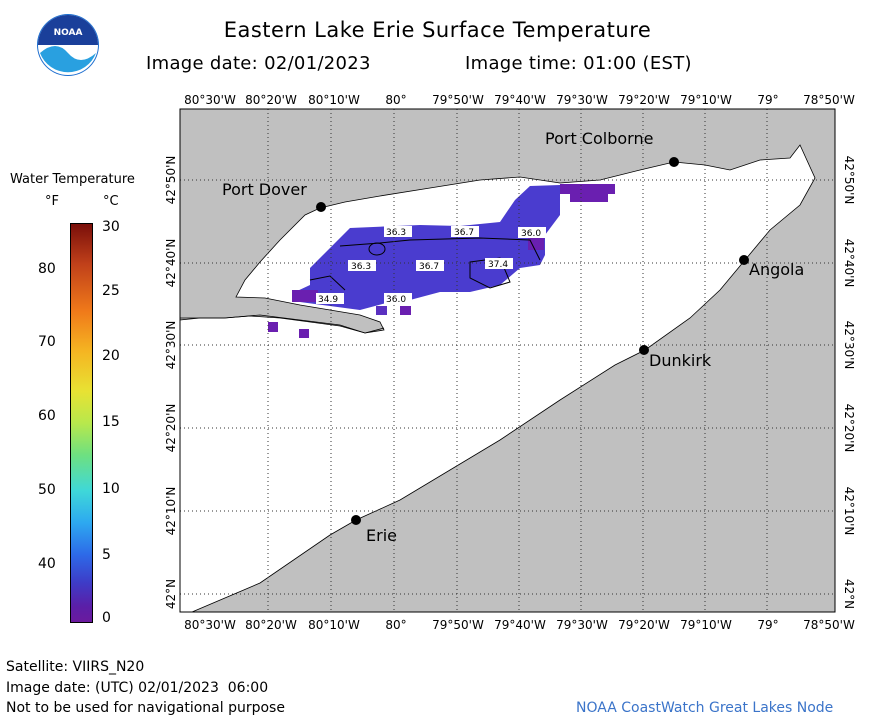 Image resolution: width=875 pixels, height=724 pixels. I want to click on lat-label-left: 42°20'N, so click(171, 428).